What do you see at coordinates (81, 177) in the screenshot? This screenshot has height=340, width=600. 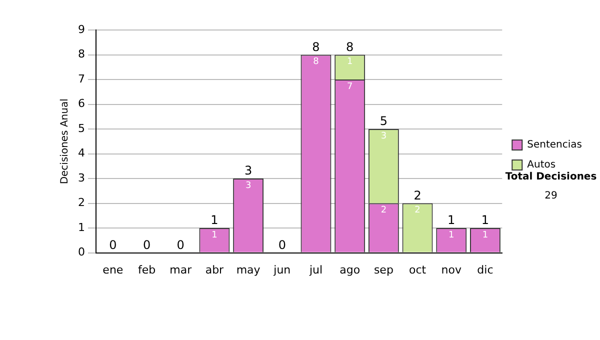 I see `y-tick-label: 3` at bounding box center [81, 177].